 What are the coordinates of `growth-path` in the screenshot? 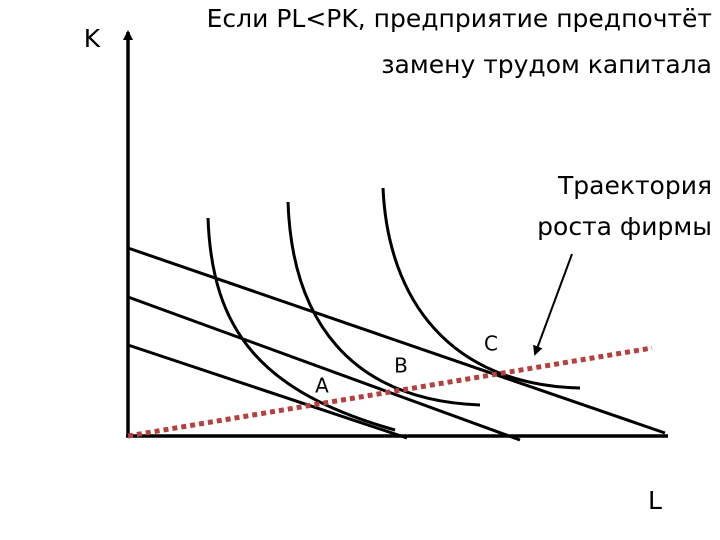 It's located at (390, 392).